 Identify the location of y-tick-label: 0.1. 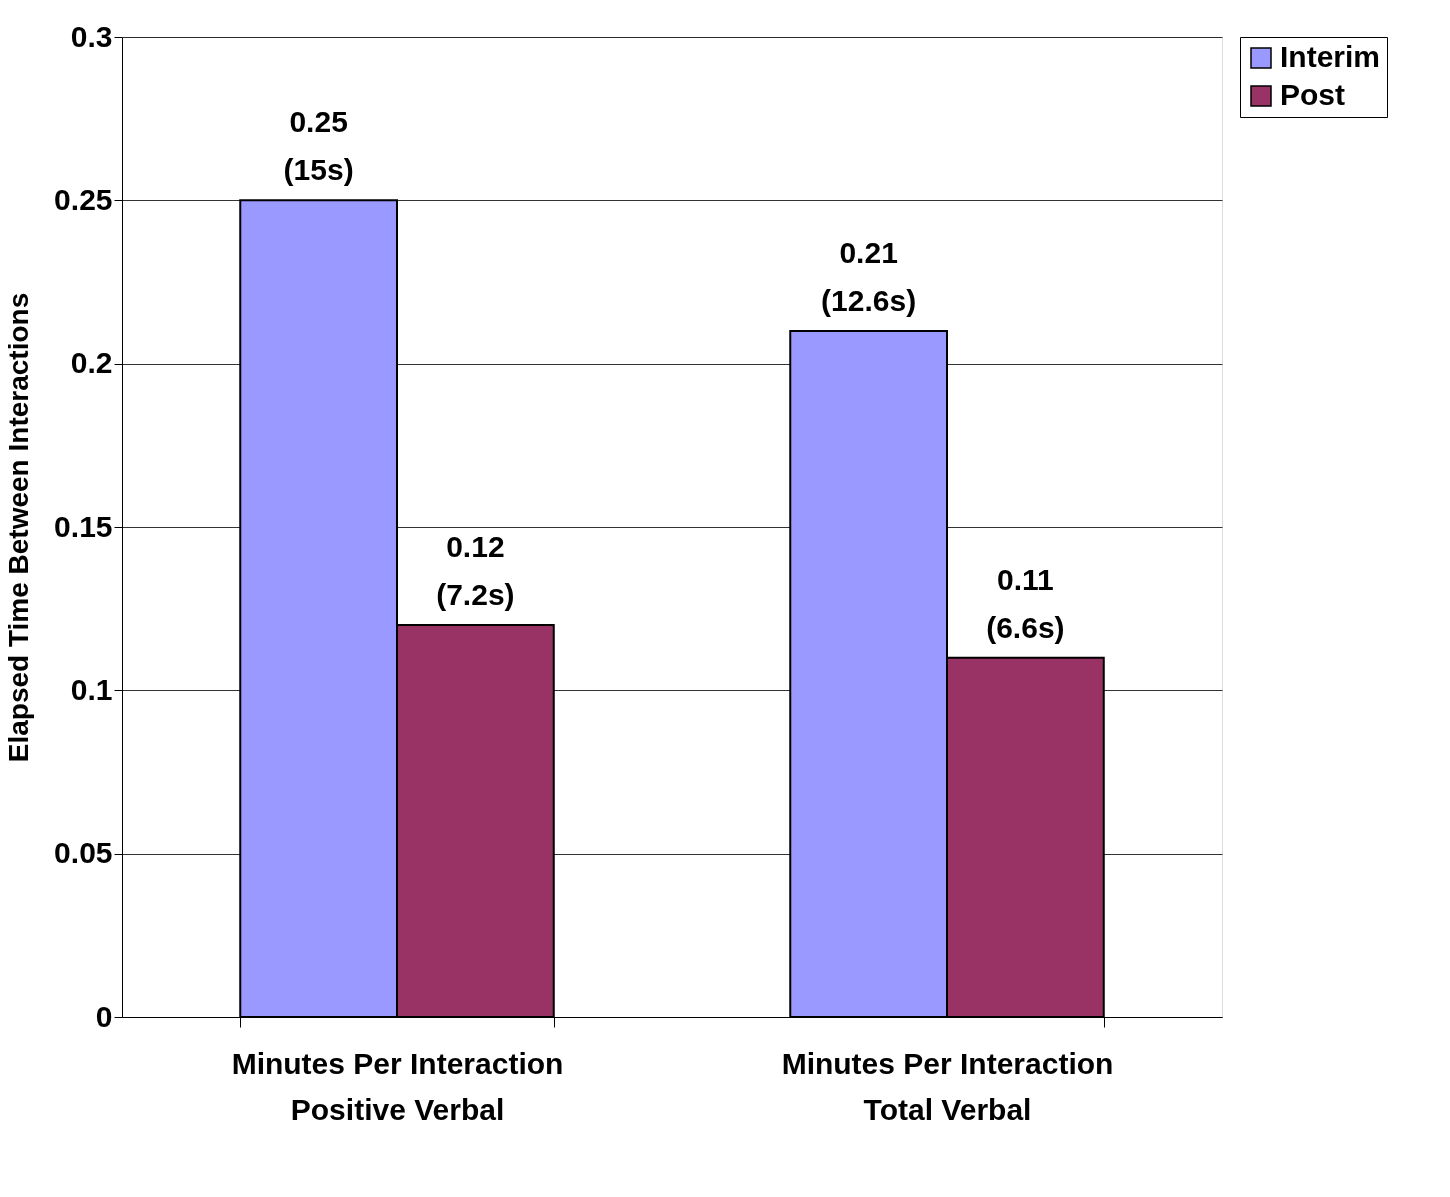
(91, 689).